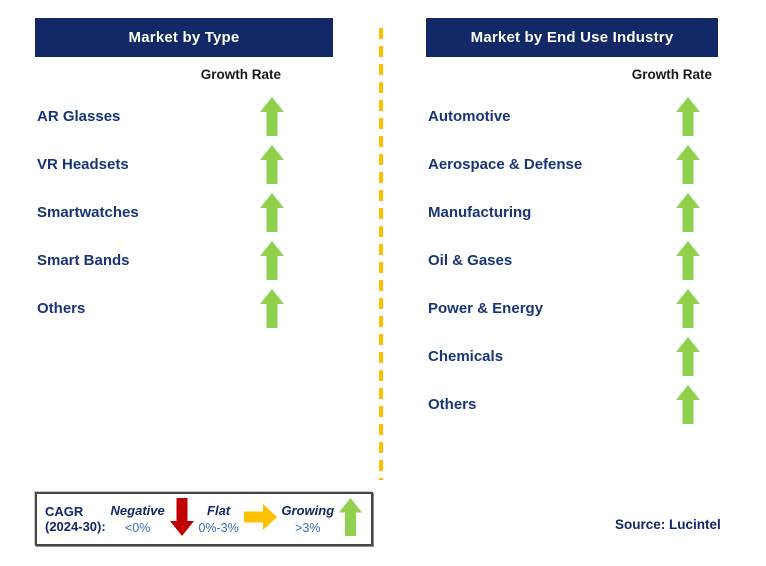 This screenshot has width=766, height=566. I want to click on segment-label: Oil & Gases, so click(470, 260).